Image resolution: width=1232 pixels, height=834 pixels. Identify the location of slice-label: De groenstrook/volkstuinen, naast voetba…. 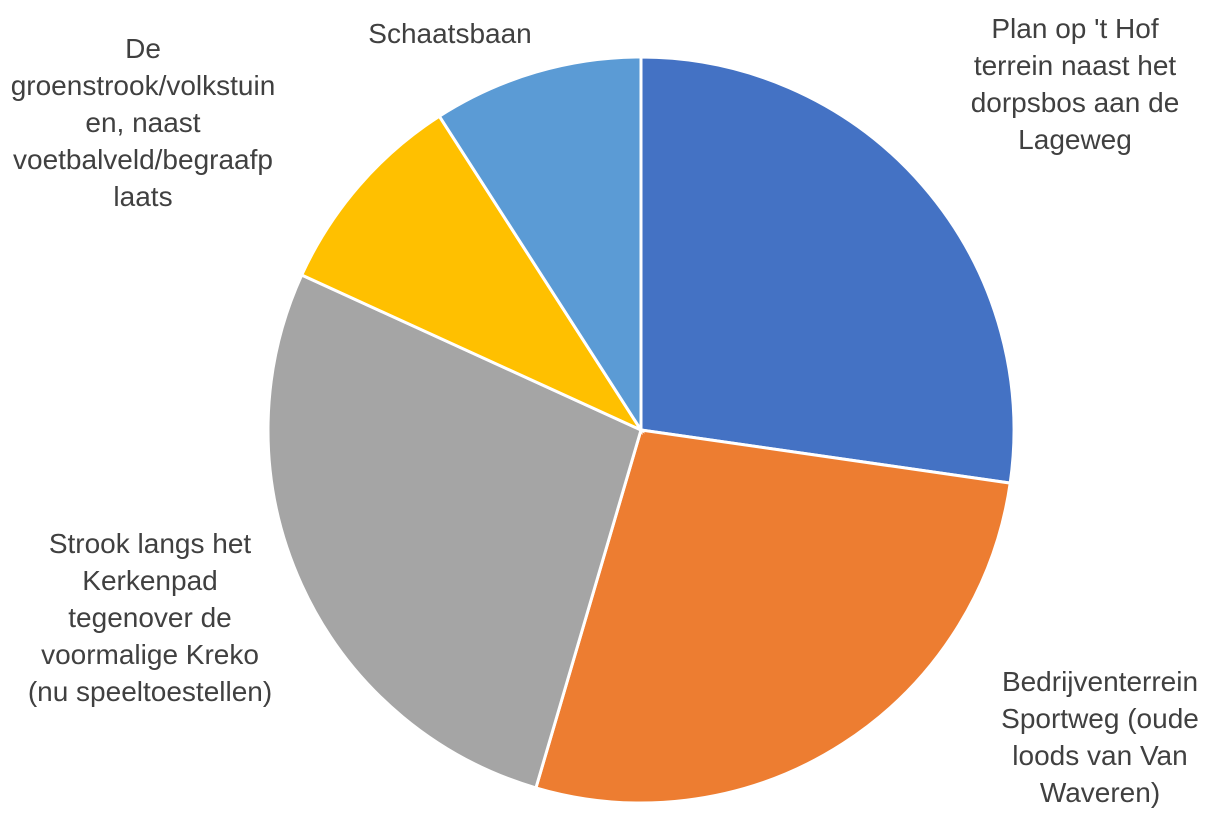
(143, 122).